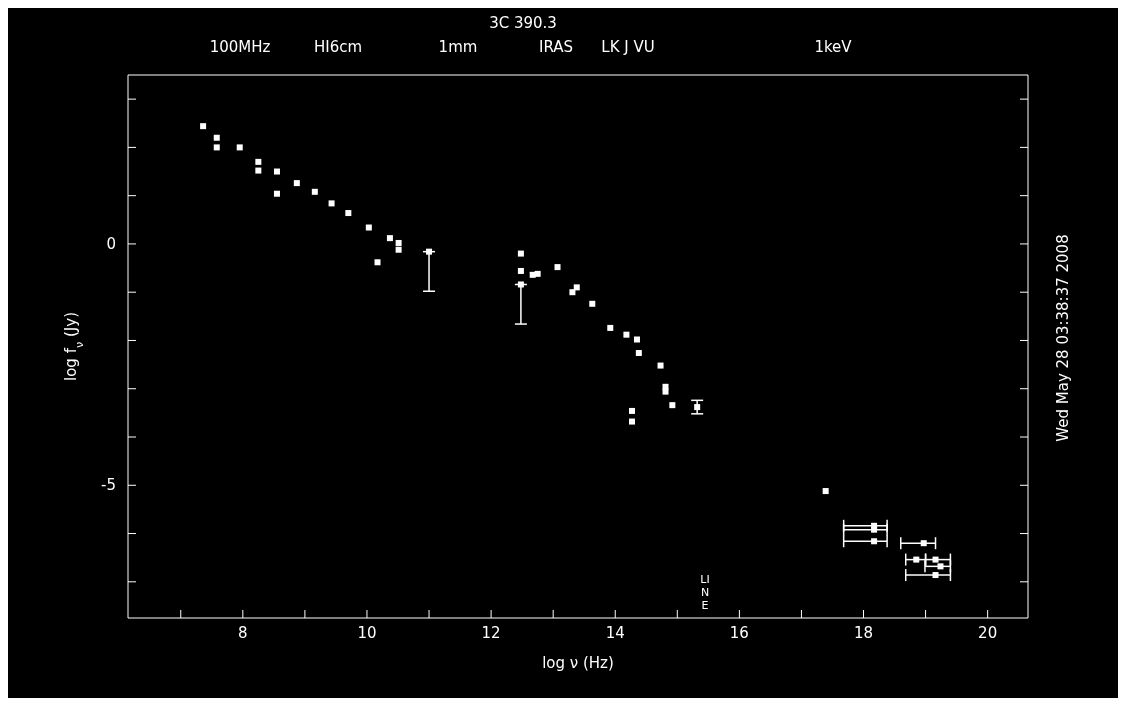 This screenshot has width=1126, height=706. I want to click on x-tick-label: 12, so click(491, 633).